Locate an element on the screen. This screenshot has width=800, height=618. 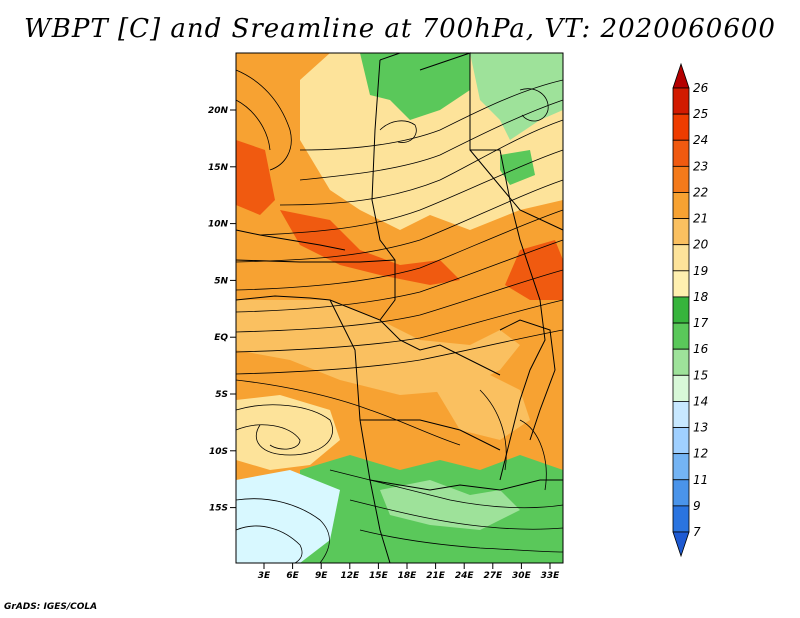
lon-label: 18E is located at coordinates (408, 576).